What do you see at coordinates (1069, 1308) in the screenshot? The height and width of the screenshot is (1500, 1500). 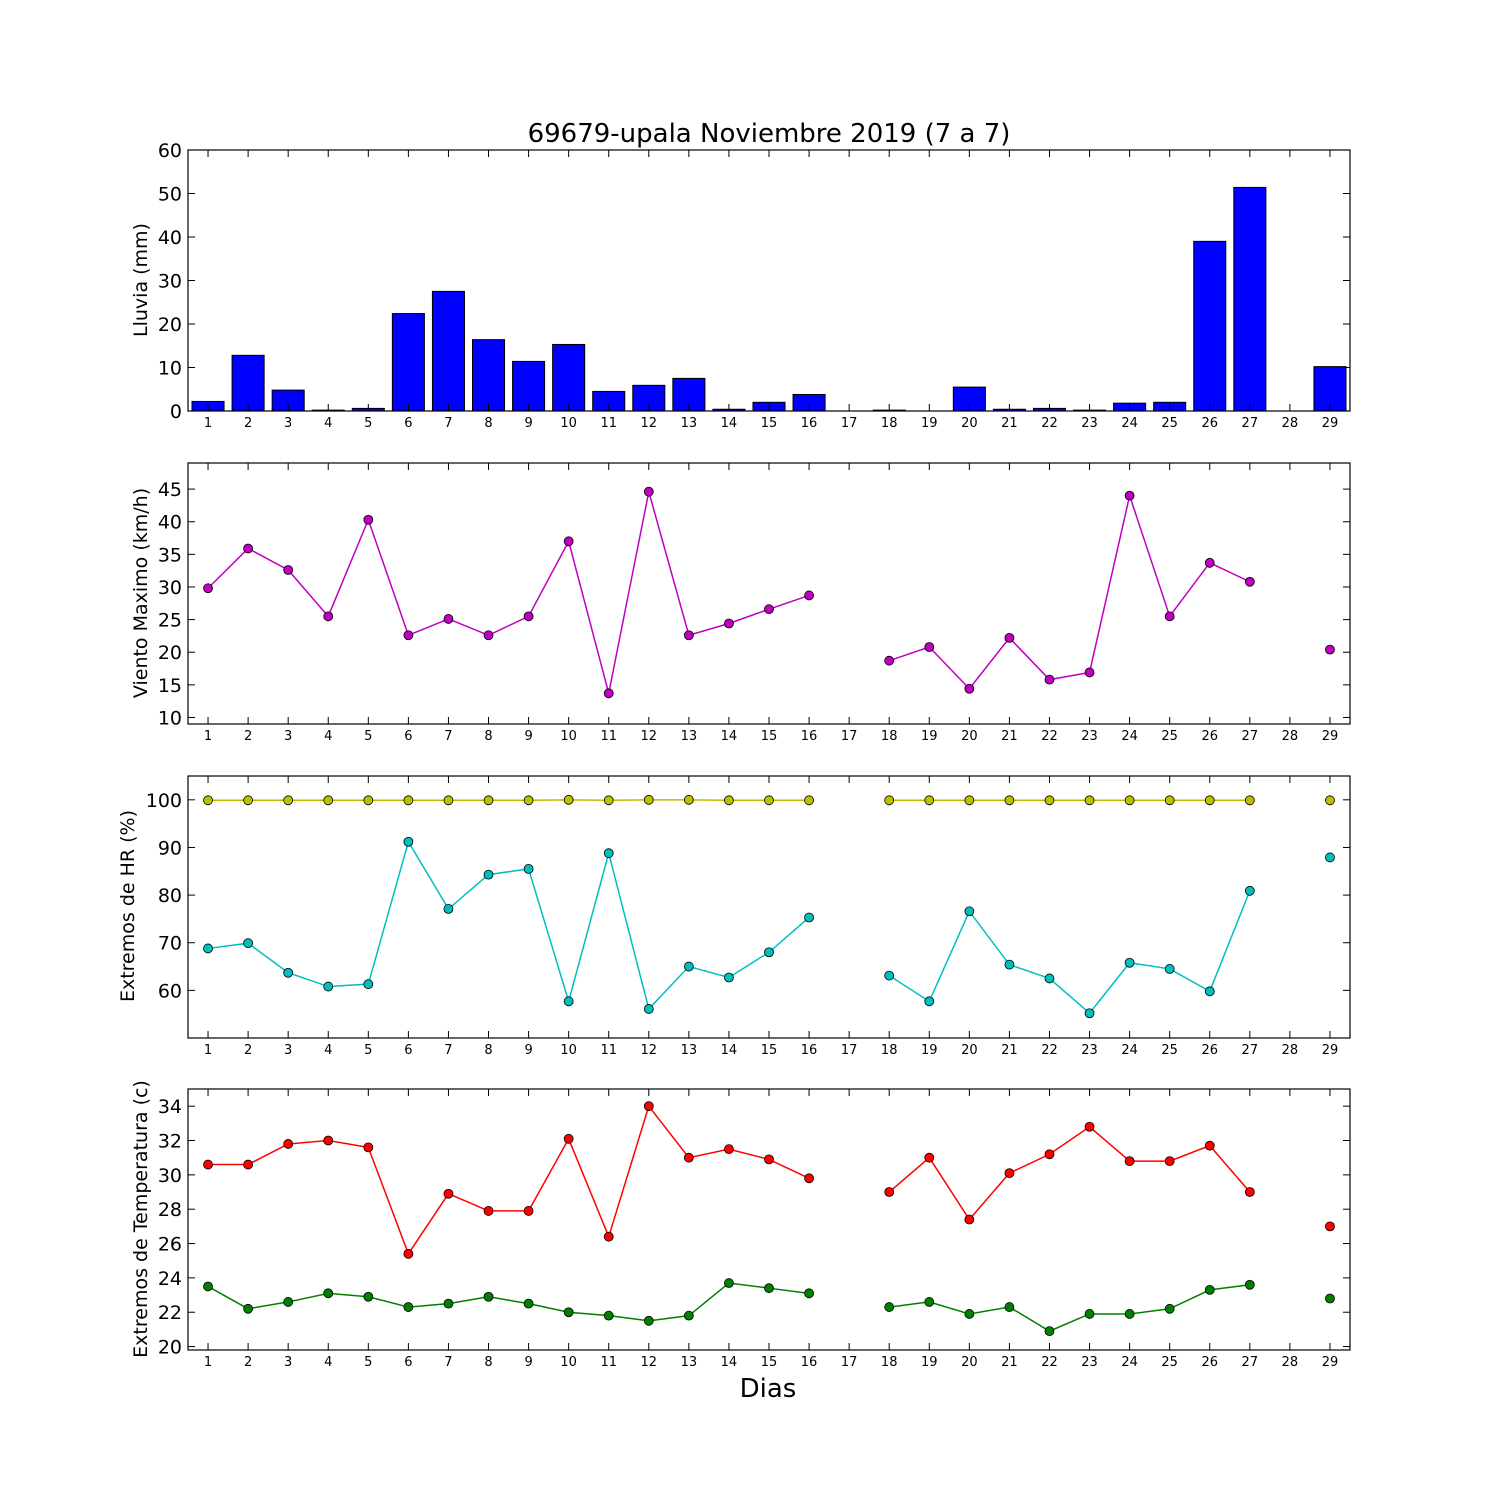 I see `temperature-series-1-line` at bounding box center [1069, 1308].